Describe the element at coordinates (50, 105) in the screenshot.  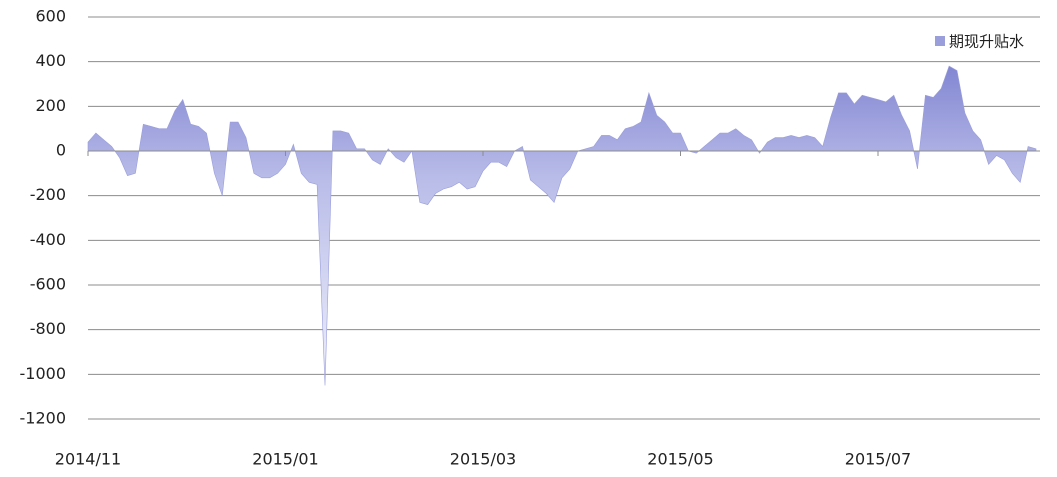
I see `y-tick-label: 200` at that location.